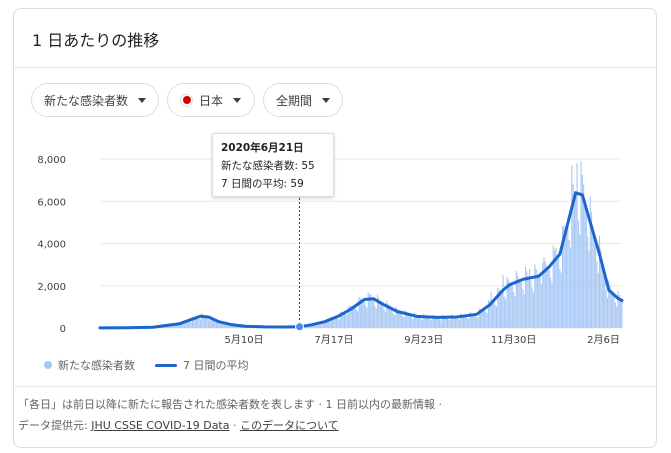 The image size is (671, 453). What do you see at coordinates (289, 425) in the screenshot?
I see `about-data-link: このデータについて` at bounding box center [289, 425].